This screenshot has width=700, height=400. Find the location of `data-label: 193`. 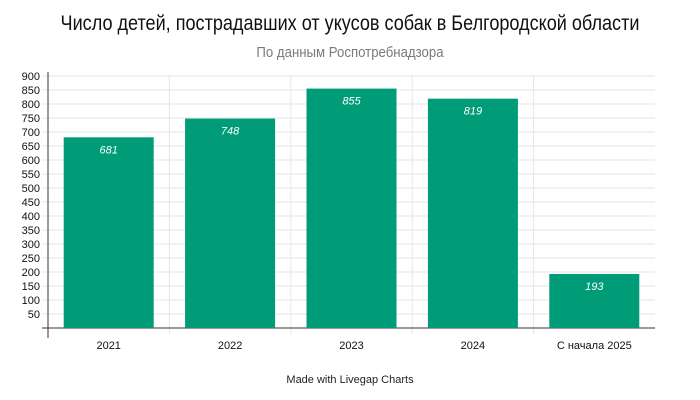

data-label: 193 is located at coordinates (594, 287).